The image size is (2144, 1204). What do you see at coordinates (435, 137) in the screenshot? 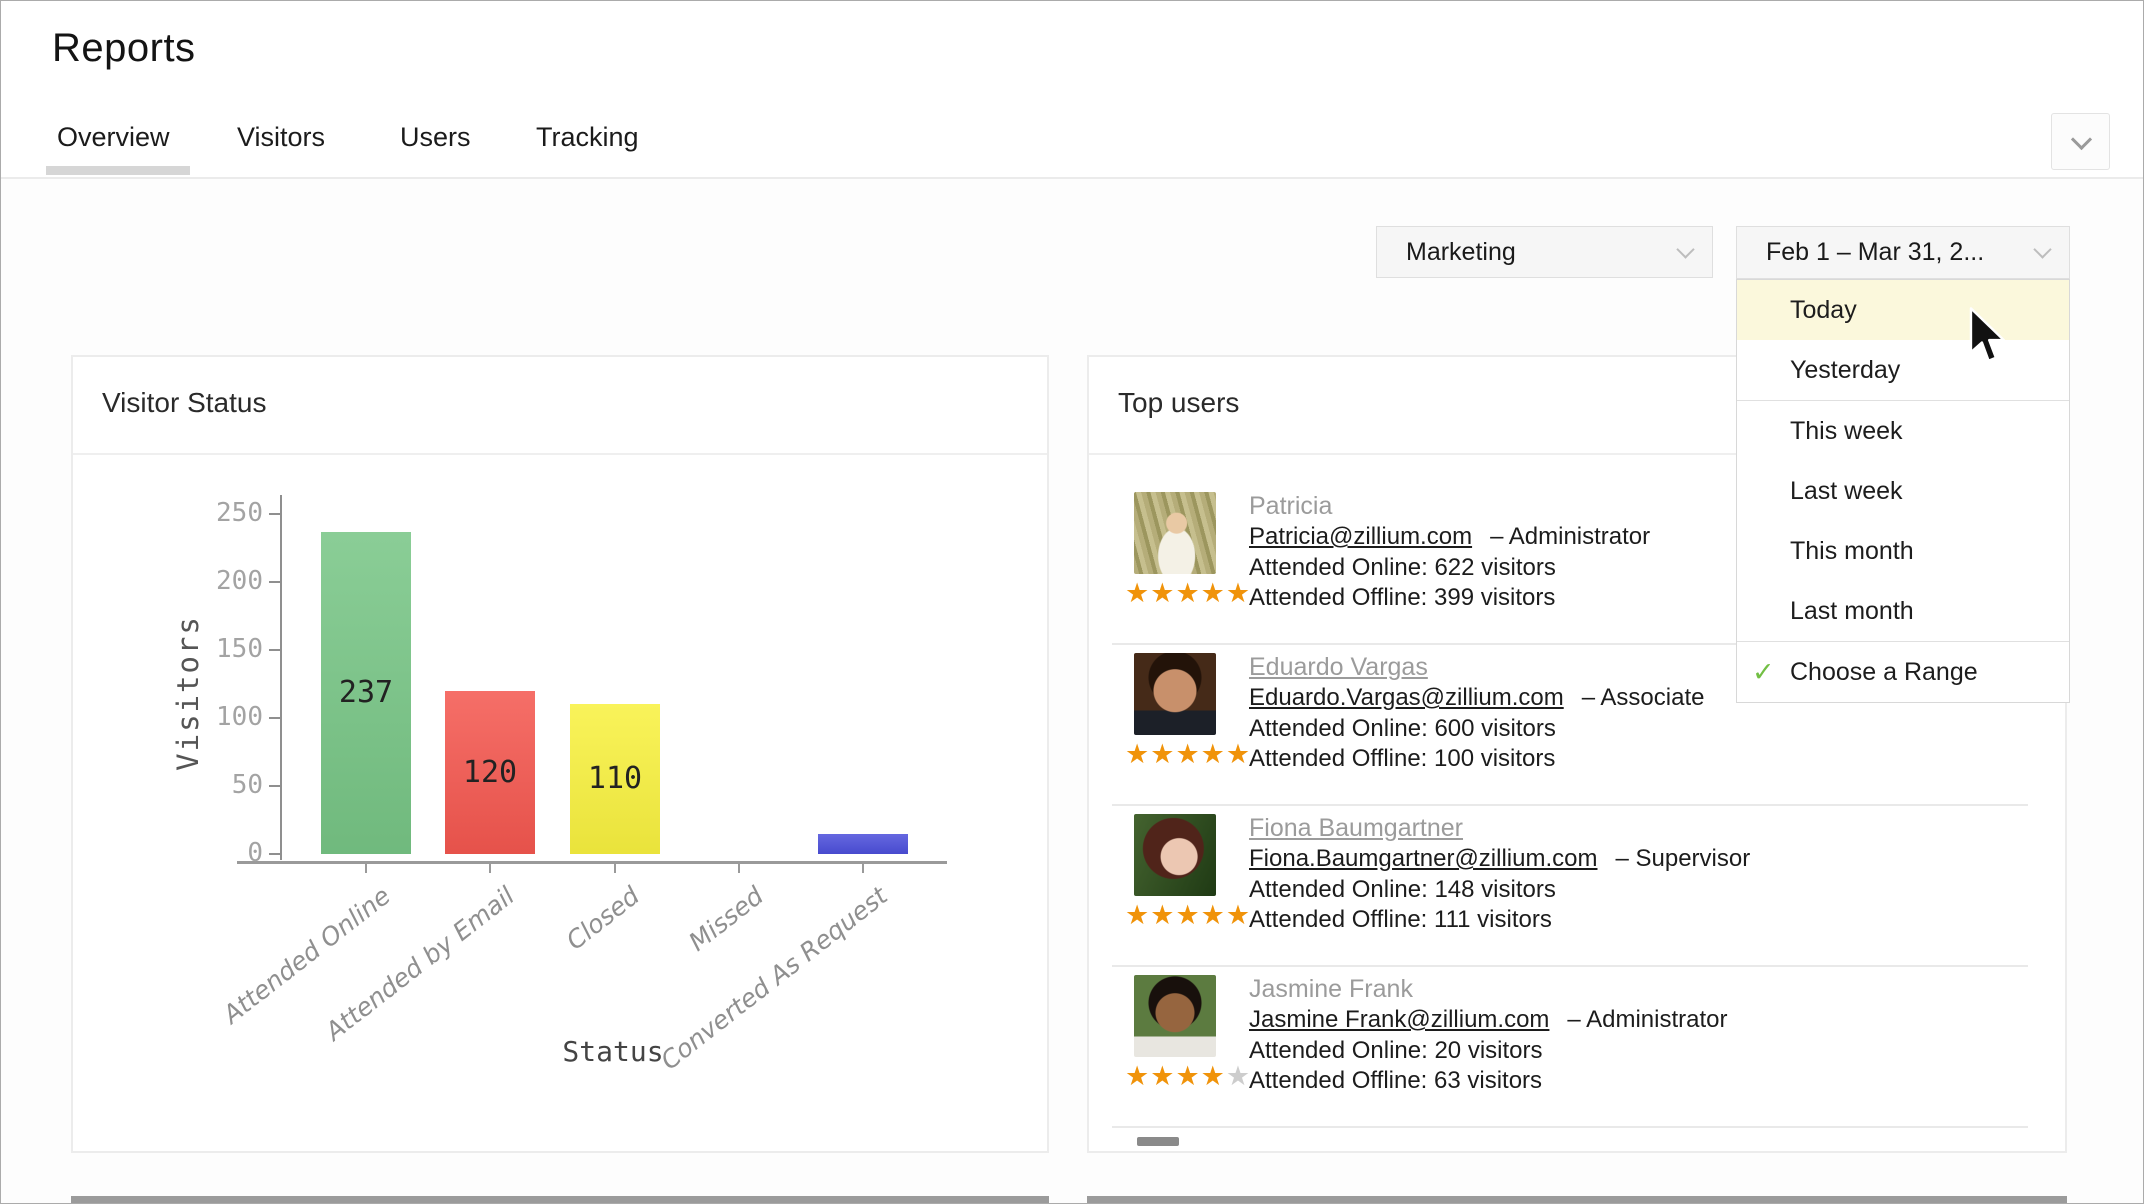
I see `tab-users: Users` at bounding box center [435, 137].